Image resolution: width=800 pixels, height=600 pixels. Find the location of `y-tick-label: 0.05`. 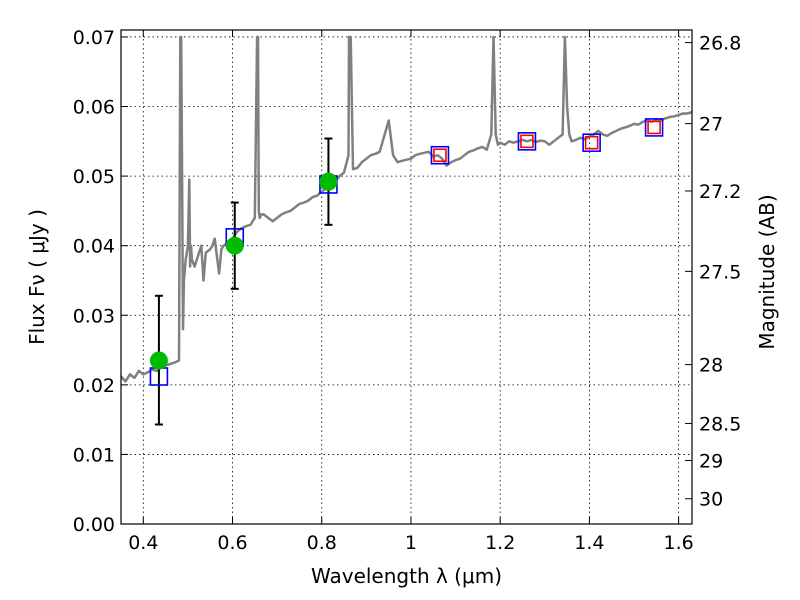

y-tick-label: 0.05 is located at coordinates (94, 177).